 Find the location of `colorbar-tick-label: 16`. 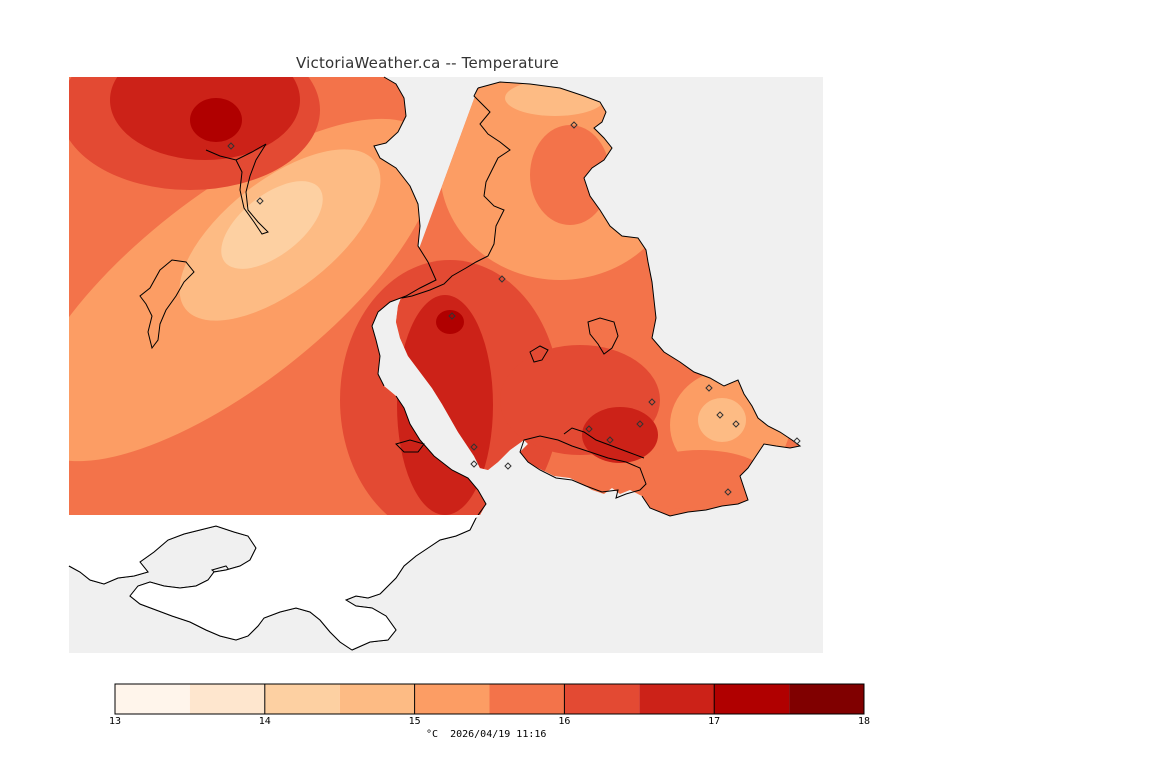

colorbar-tick-label: 16 is located at coordinates (564, 721).